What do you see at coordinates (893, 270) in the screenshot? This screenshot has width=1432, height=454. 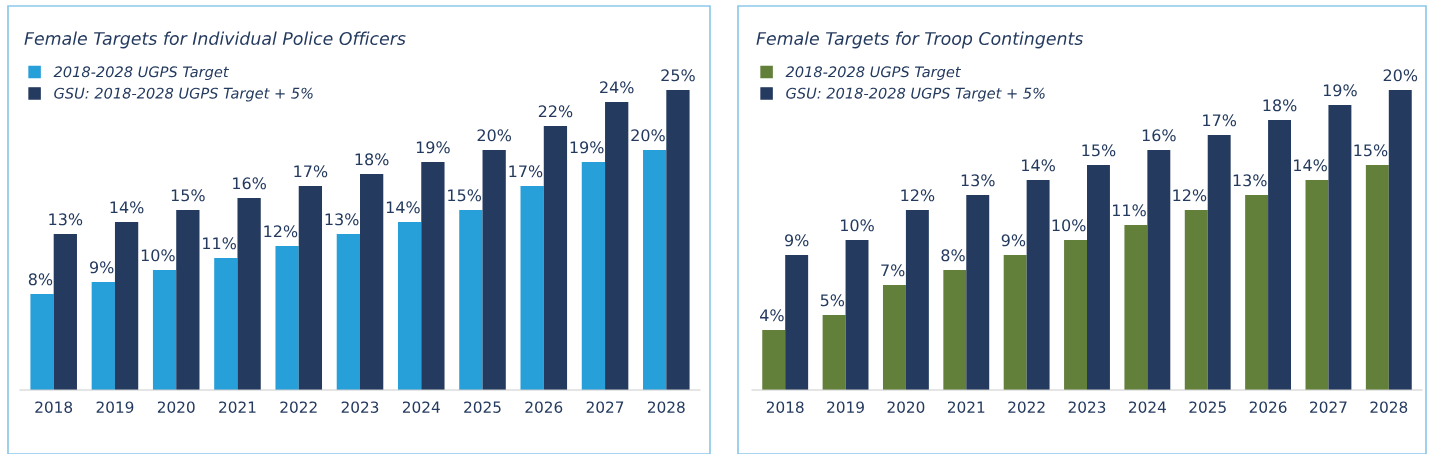 I see `data-label: 7%` at bounding box center [893, 270].